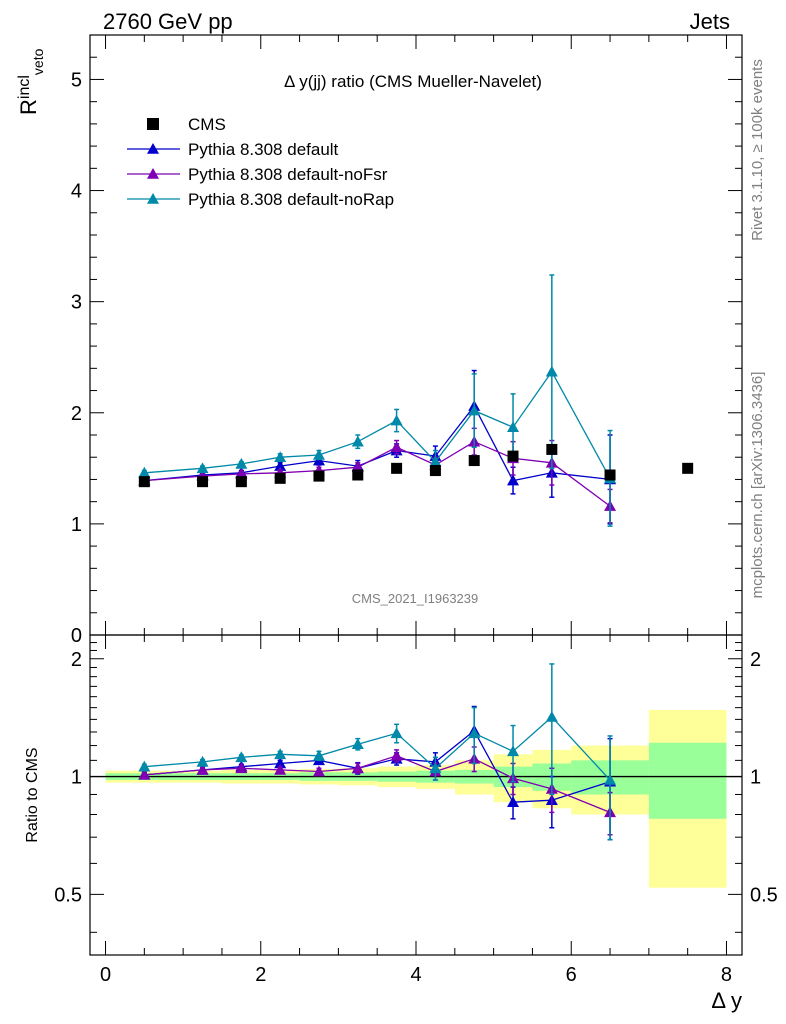 The width and height of the screenshot is (786, 1024). I want to click on ratio-pythia-8-308-default-nofsr-line, so click(377, 784).